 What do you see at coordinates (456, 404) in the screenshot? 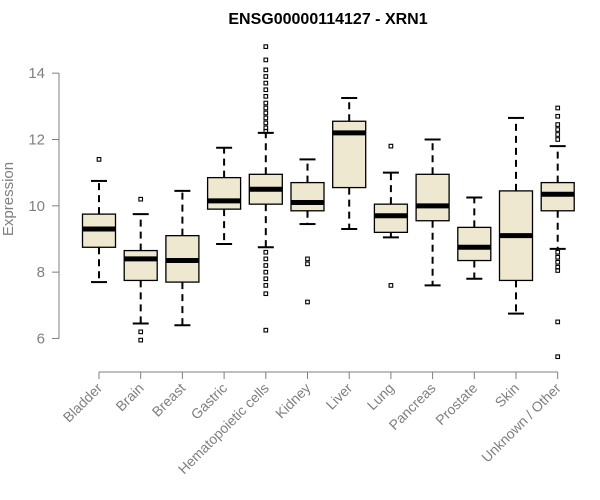
I see `x-tick-label: Prostate` at bounding box center [456, 404].